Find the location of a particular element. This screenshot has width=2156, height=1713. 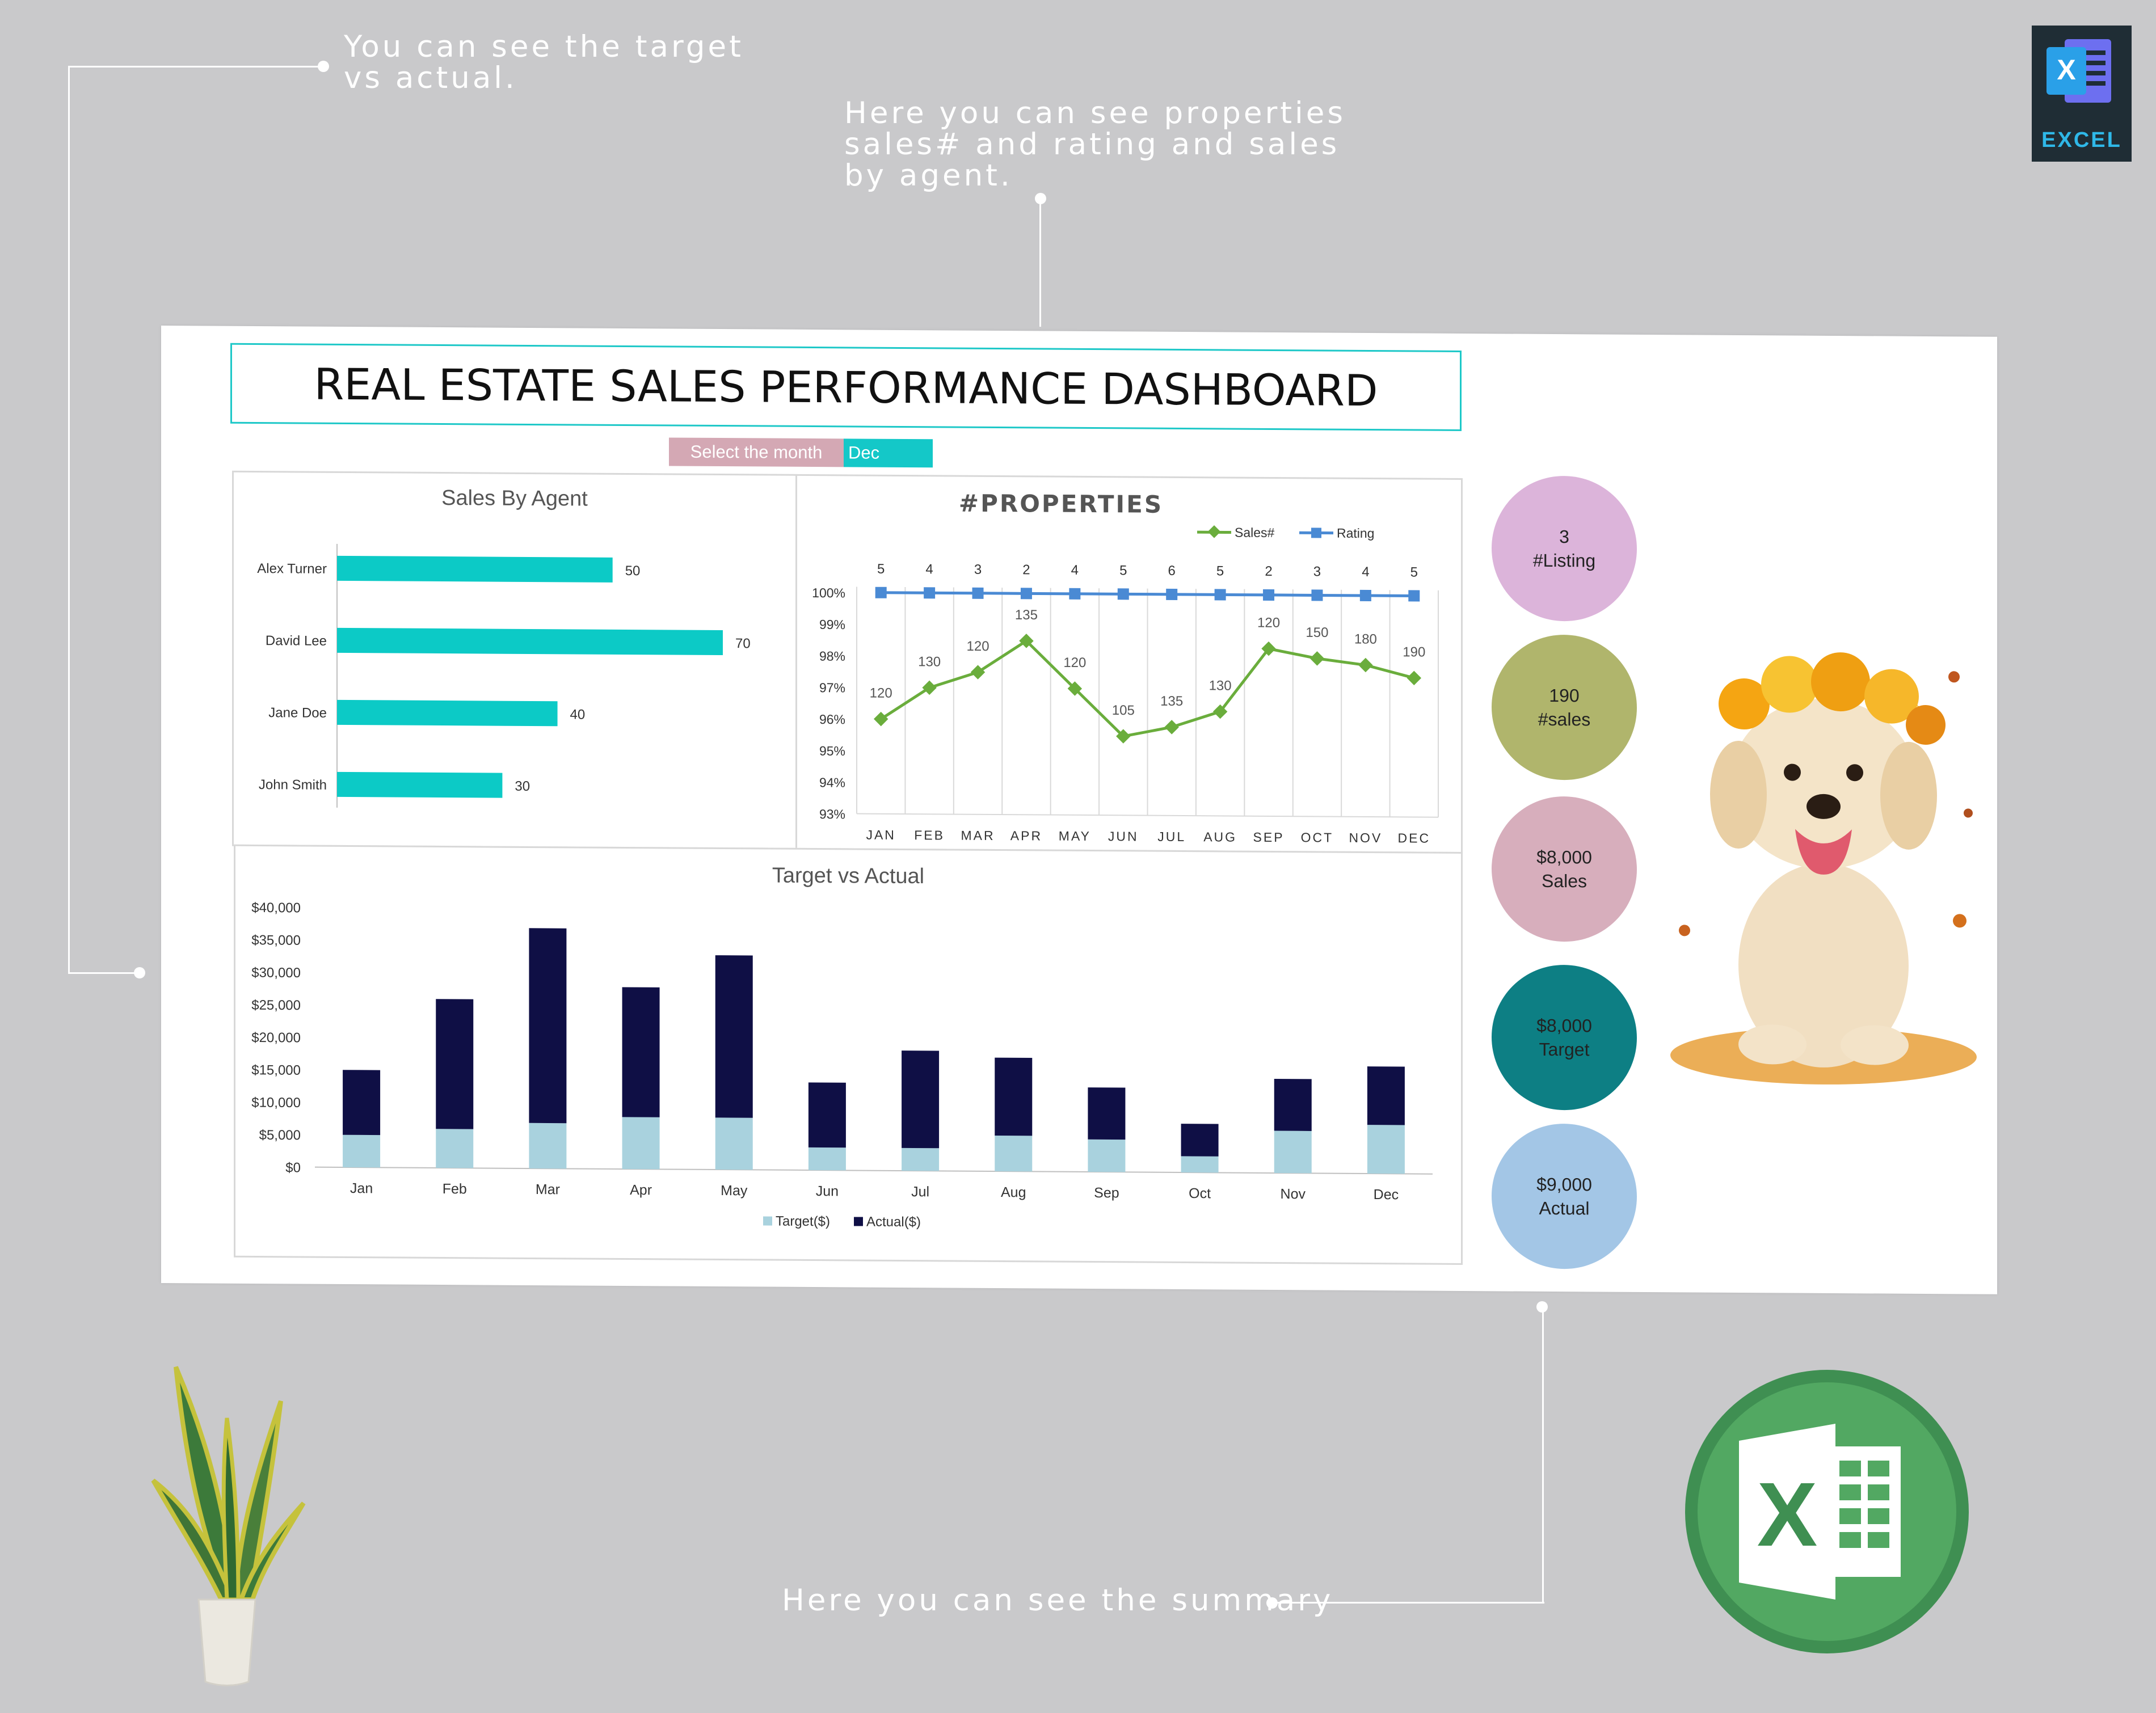

legend-label: Rating is located at coordinates (1356, 533).